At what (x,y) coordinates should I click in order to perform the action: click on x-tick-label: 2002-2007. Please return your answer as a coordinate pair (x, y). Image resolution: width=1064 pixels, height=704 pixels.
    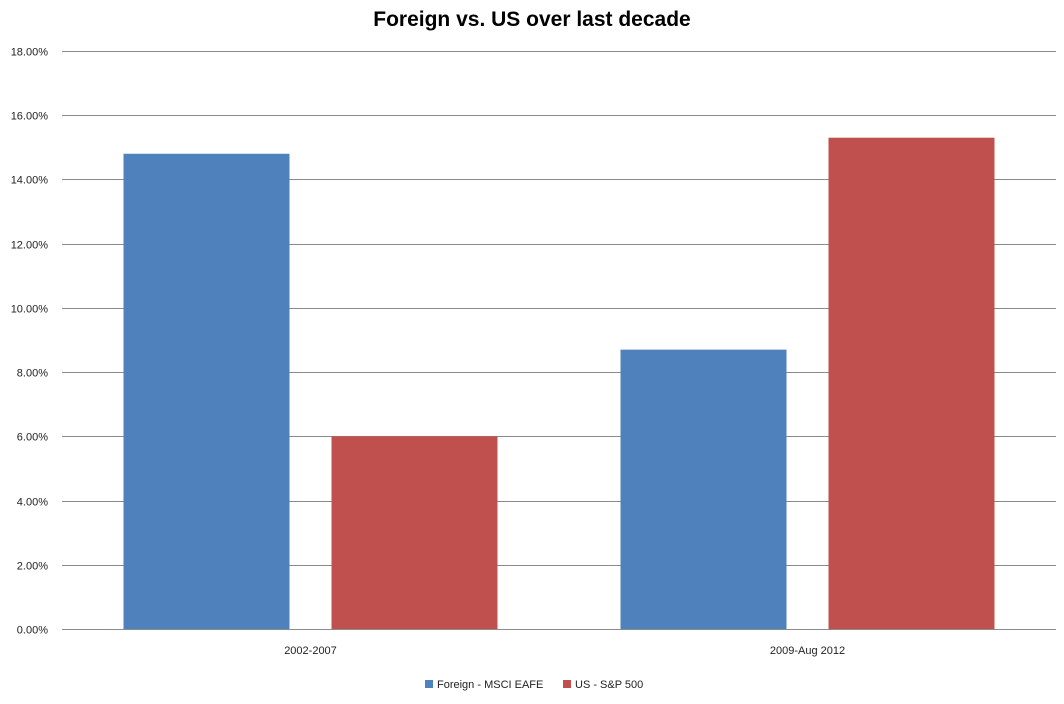
    Looking at the image, I should click on (310, 651).